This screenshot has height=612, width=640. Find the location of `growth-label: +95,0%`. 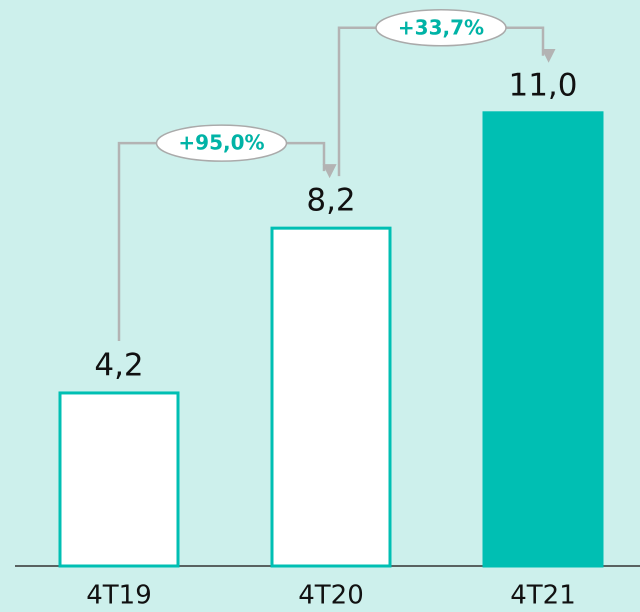

growth-label: +95,0% is located at coordinates (221, 143).